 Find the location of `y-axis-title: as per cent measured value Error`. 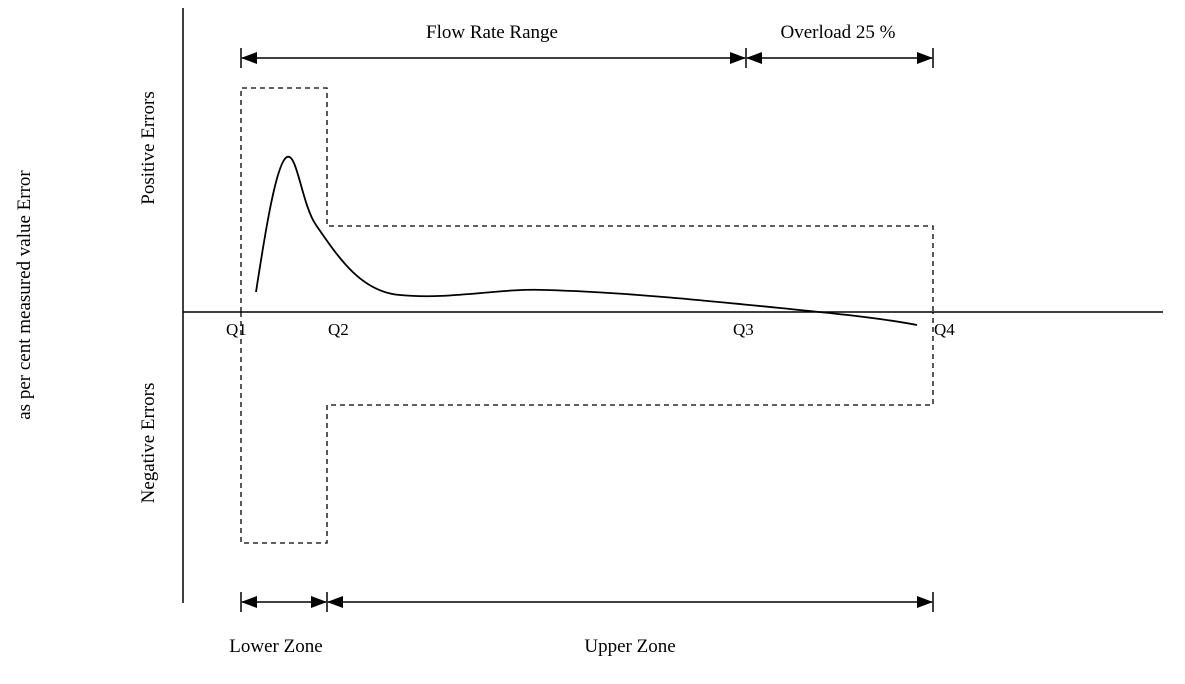

y-axis-title: as per cent measured value Error is located at coordinates (24, 295).